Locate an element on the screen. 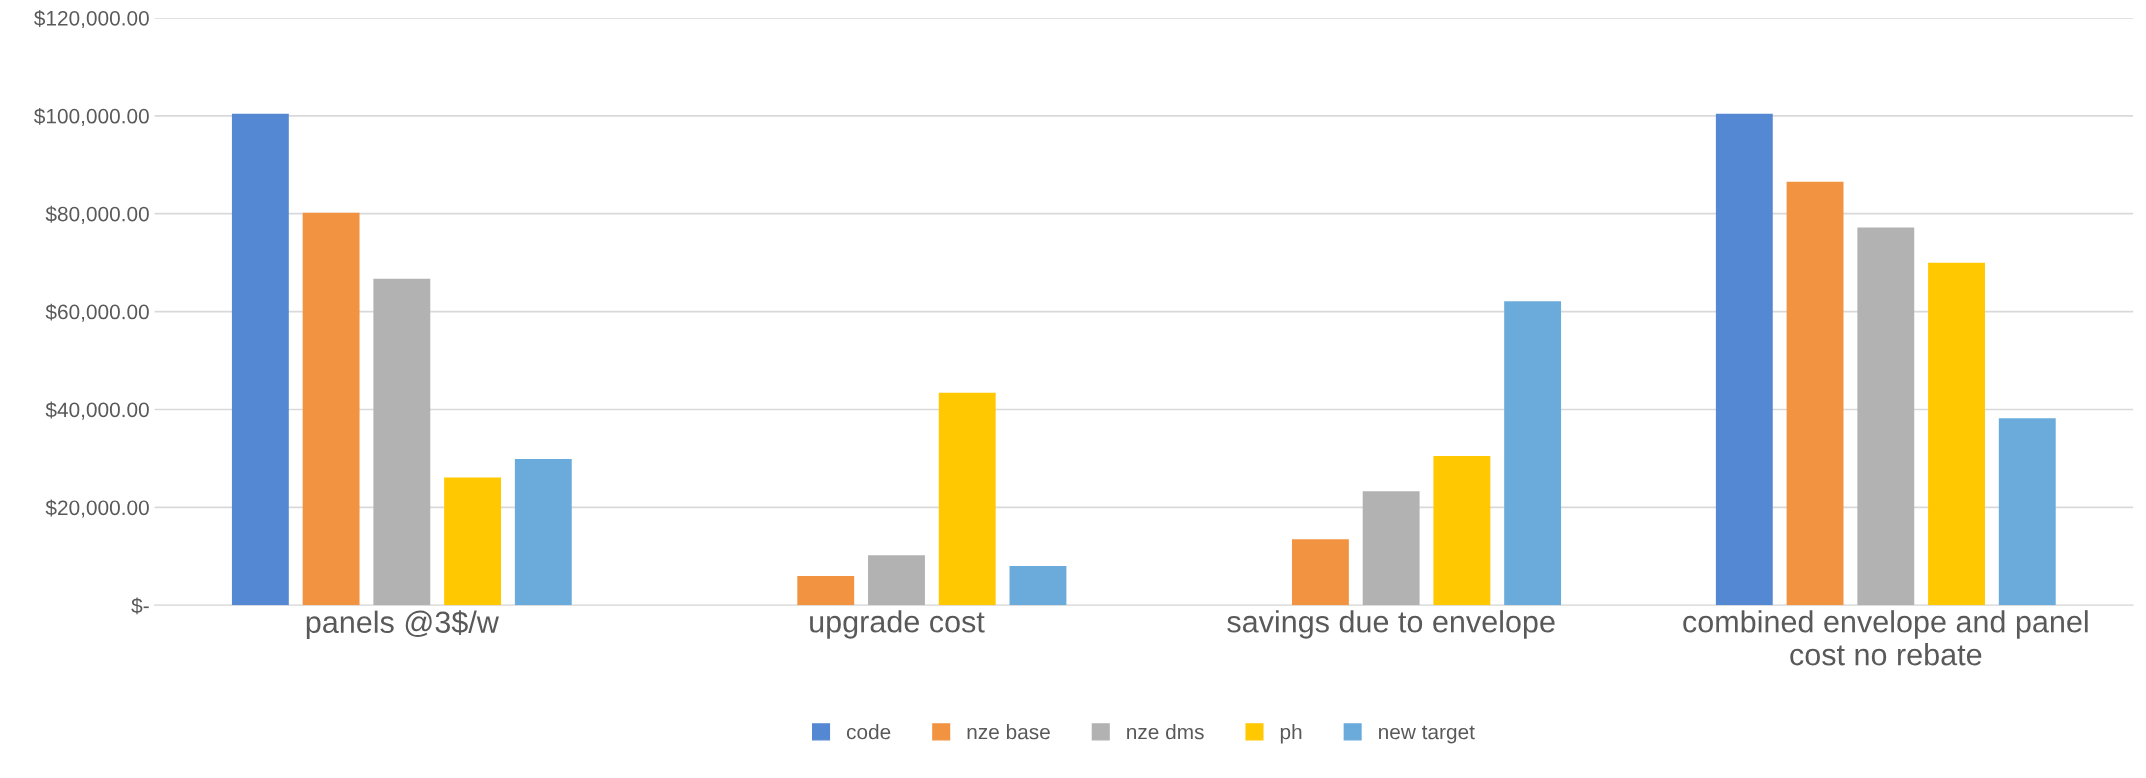 This screenshot has height=778, width=2146. y-tick-label: $60,000.00 is located at coordinates (97, 312).